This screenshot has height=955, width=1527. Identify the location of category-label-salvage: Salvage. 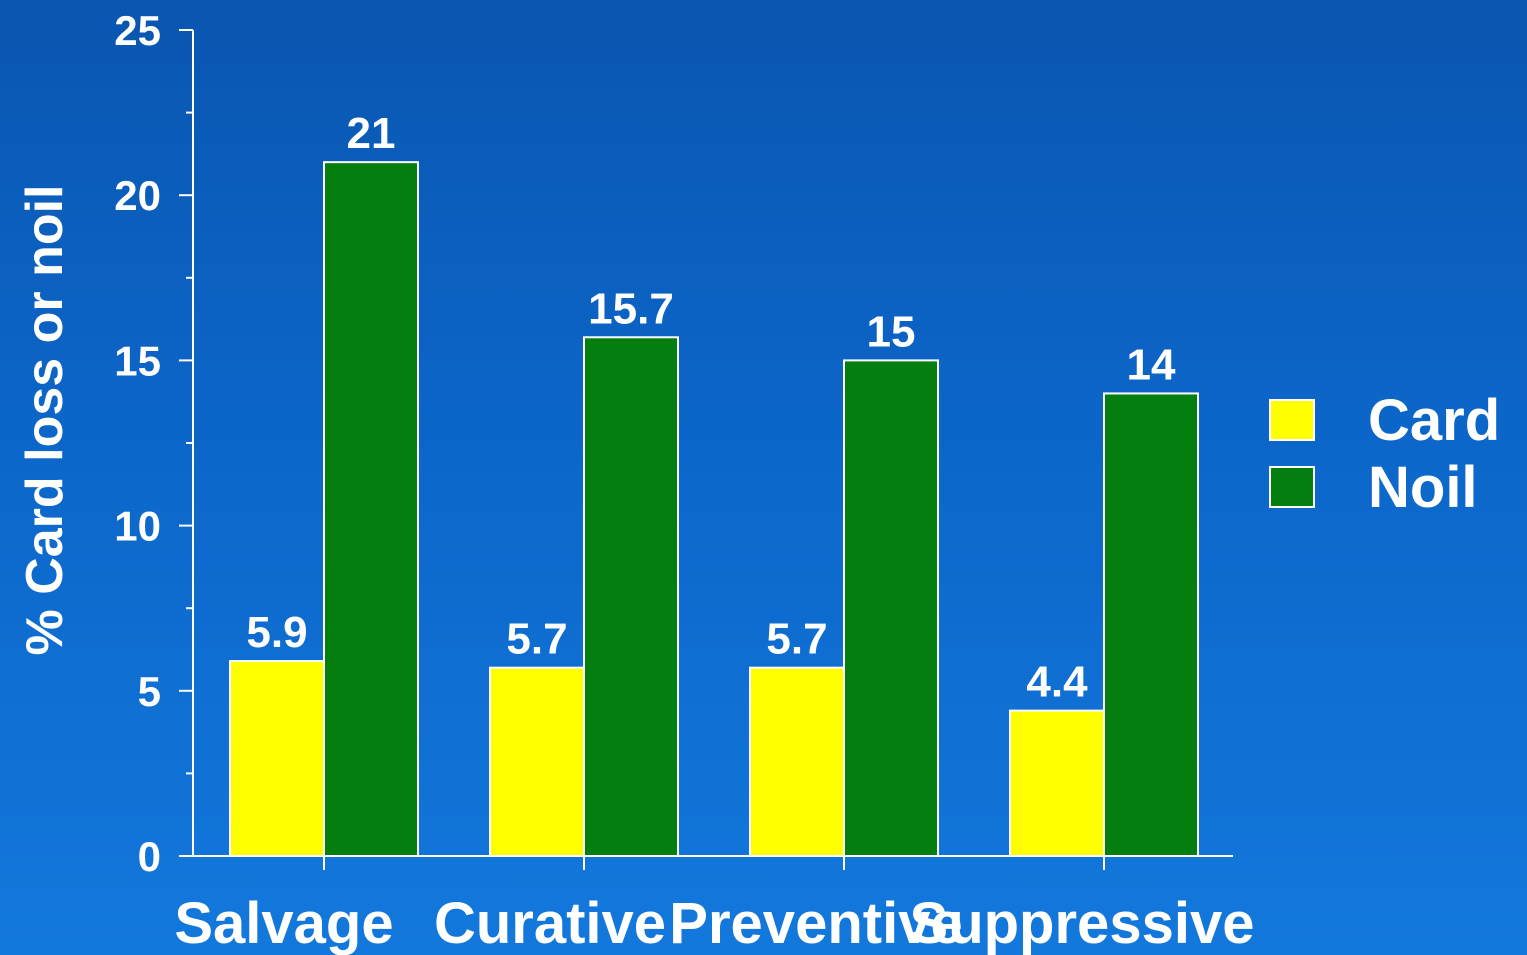
(283, 923).